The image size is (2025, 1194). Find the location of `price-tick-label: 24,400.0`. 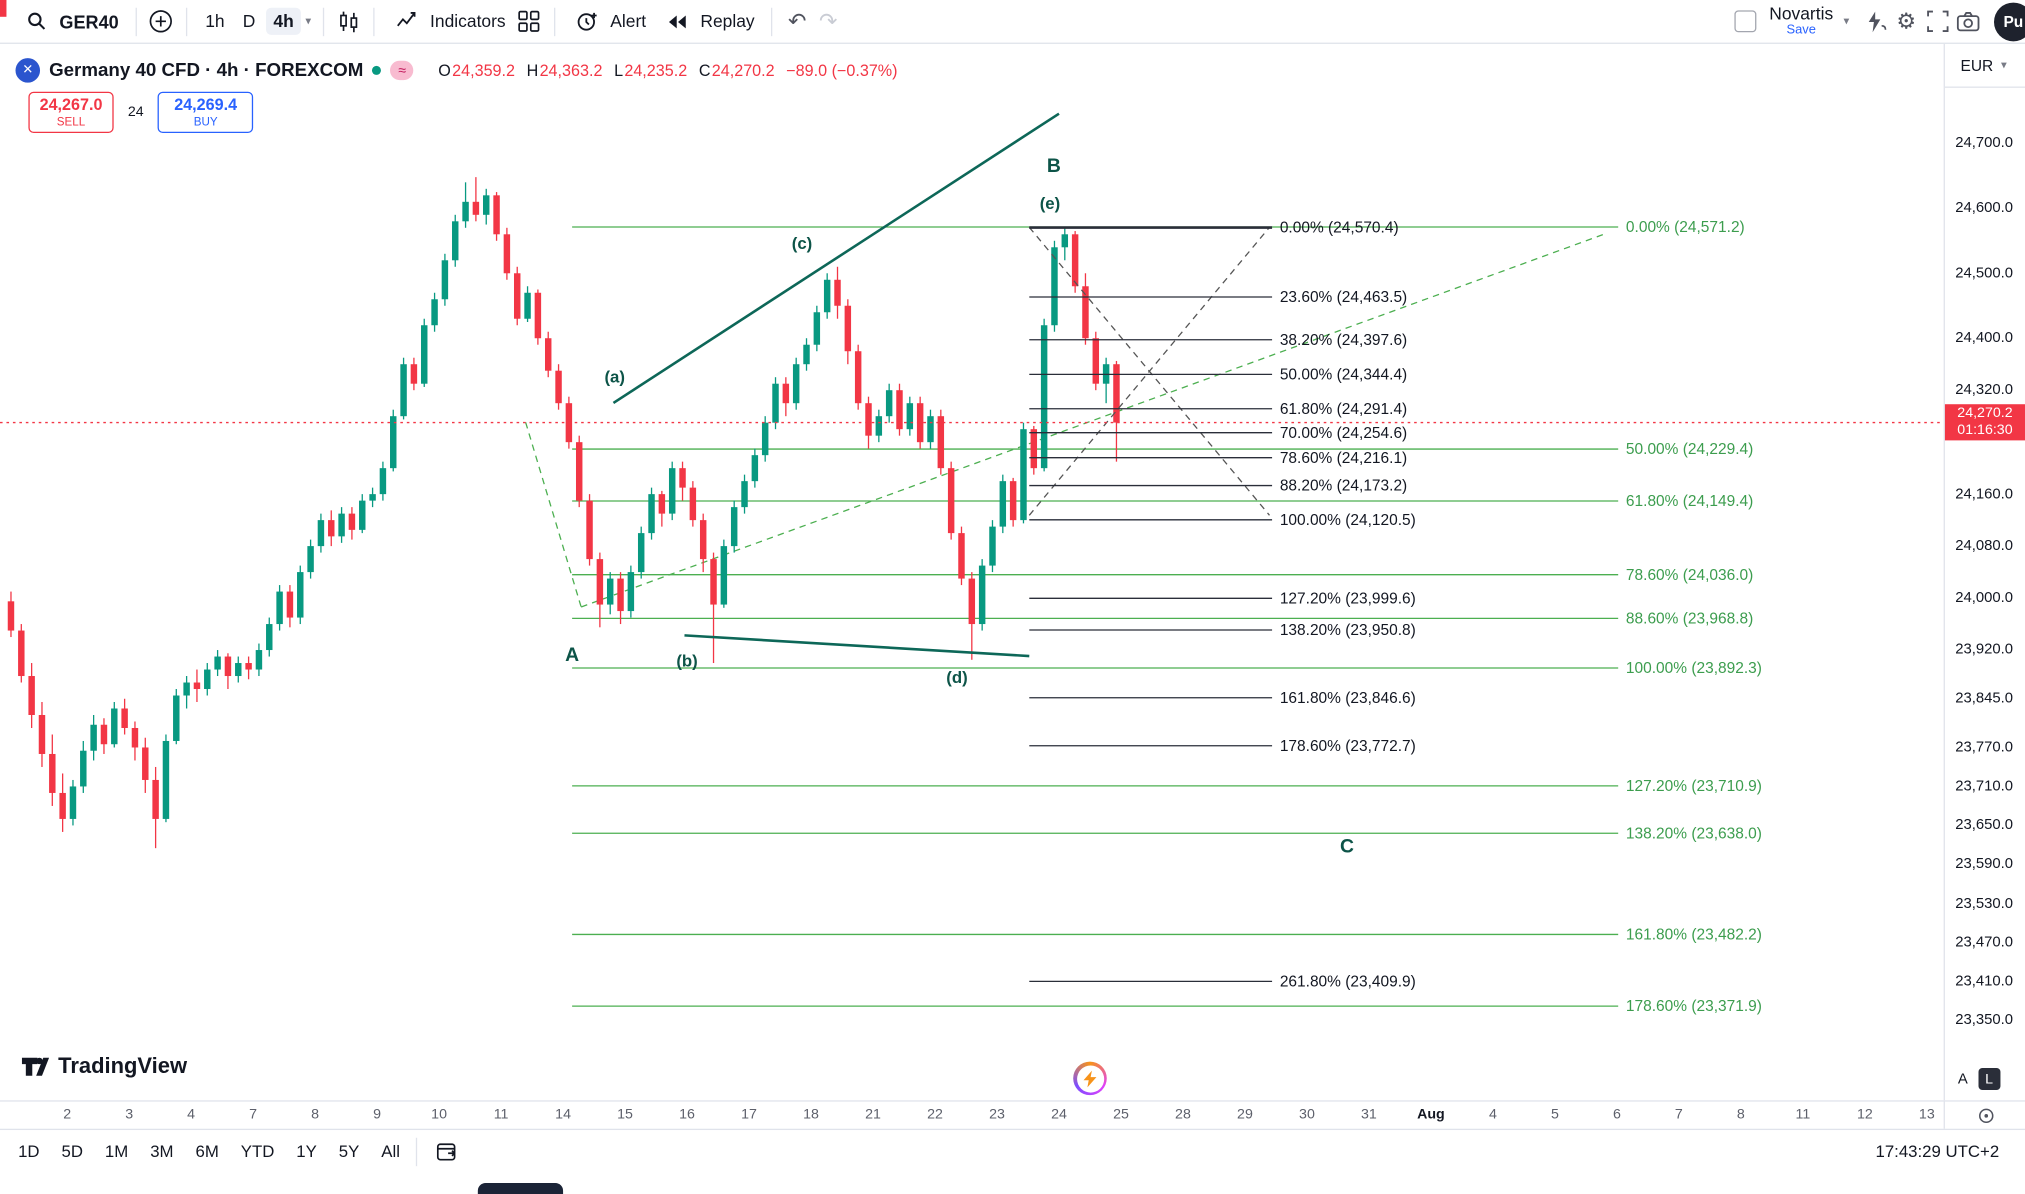

price-tick-label: 24,400.0 is located at coordinates (1984, 338).